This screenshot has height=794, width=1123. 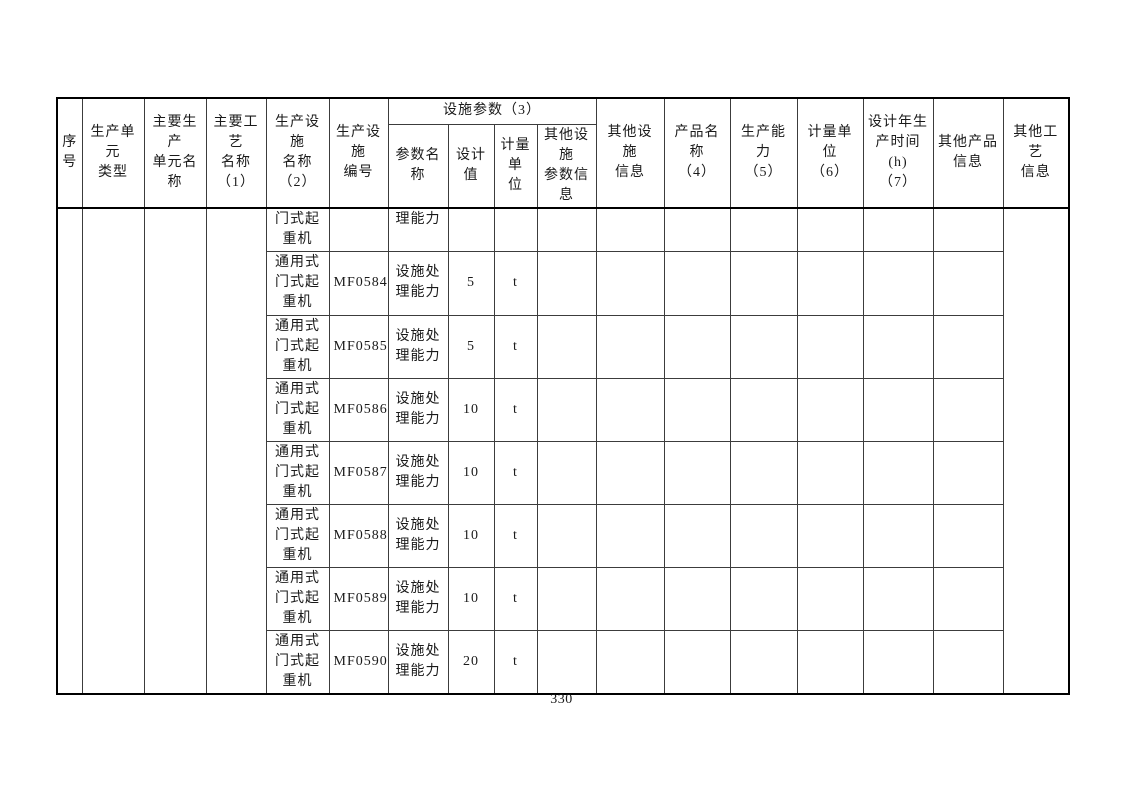 I want to click on header-param-name: 参数名称, so click(x=418, y=166).